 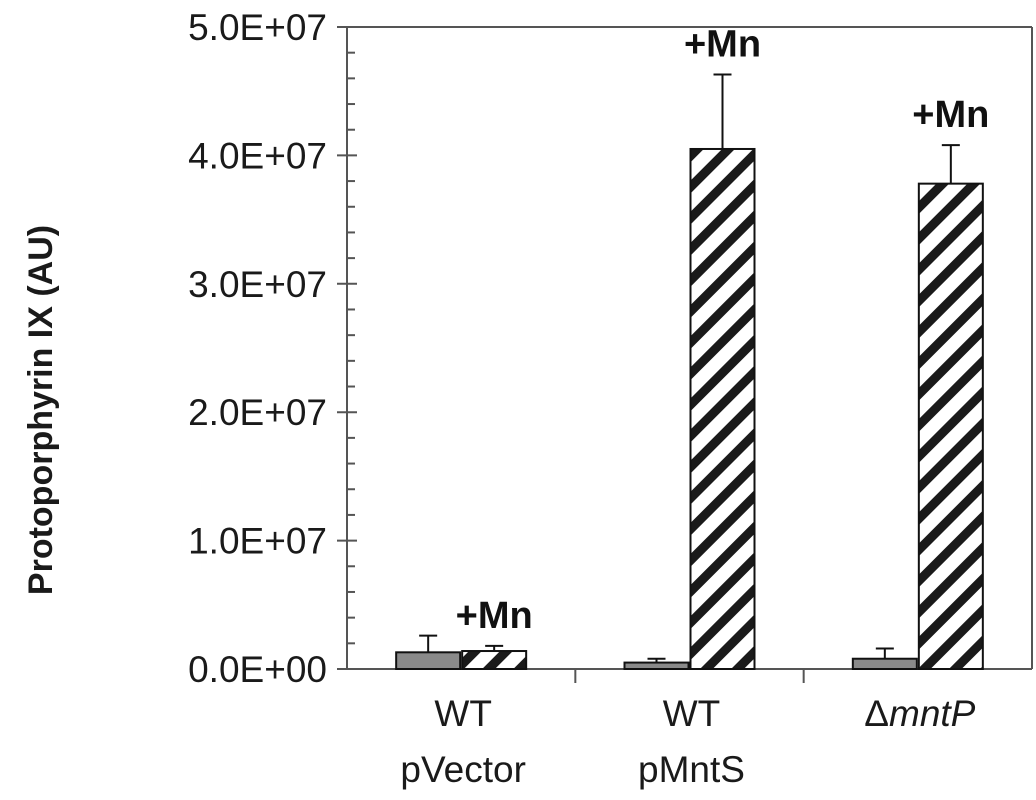 I want to click on y-tick-label: 5.0E+07, so click(x=257, y=27).